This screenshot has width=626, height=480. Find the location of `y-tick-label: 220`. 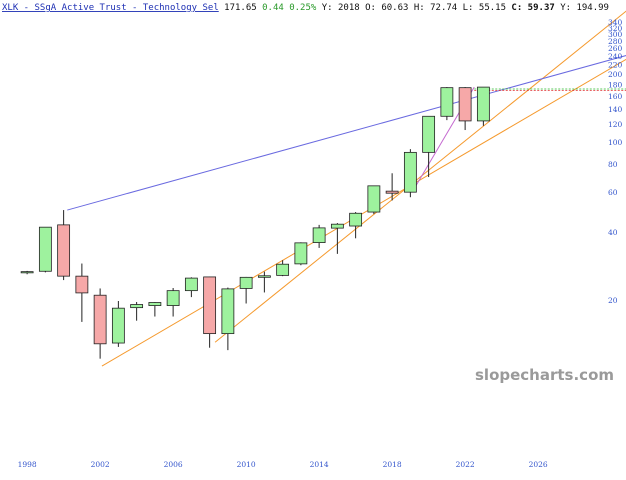

y-tick-label: 220 is located at coordinates (615, 65).